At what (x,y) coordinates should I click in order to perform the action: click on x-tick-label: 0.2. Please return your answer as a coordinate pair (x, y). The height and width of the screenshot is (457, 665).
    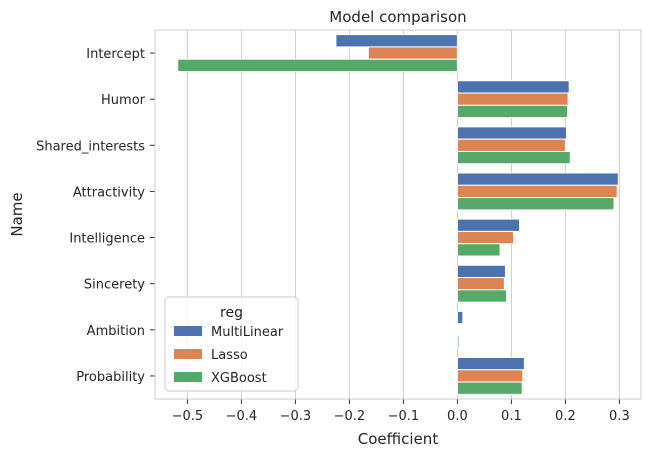
    Looking at the image, I should click on (565, 416).